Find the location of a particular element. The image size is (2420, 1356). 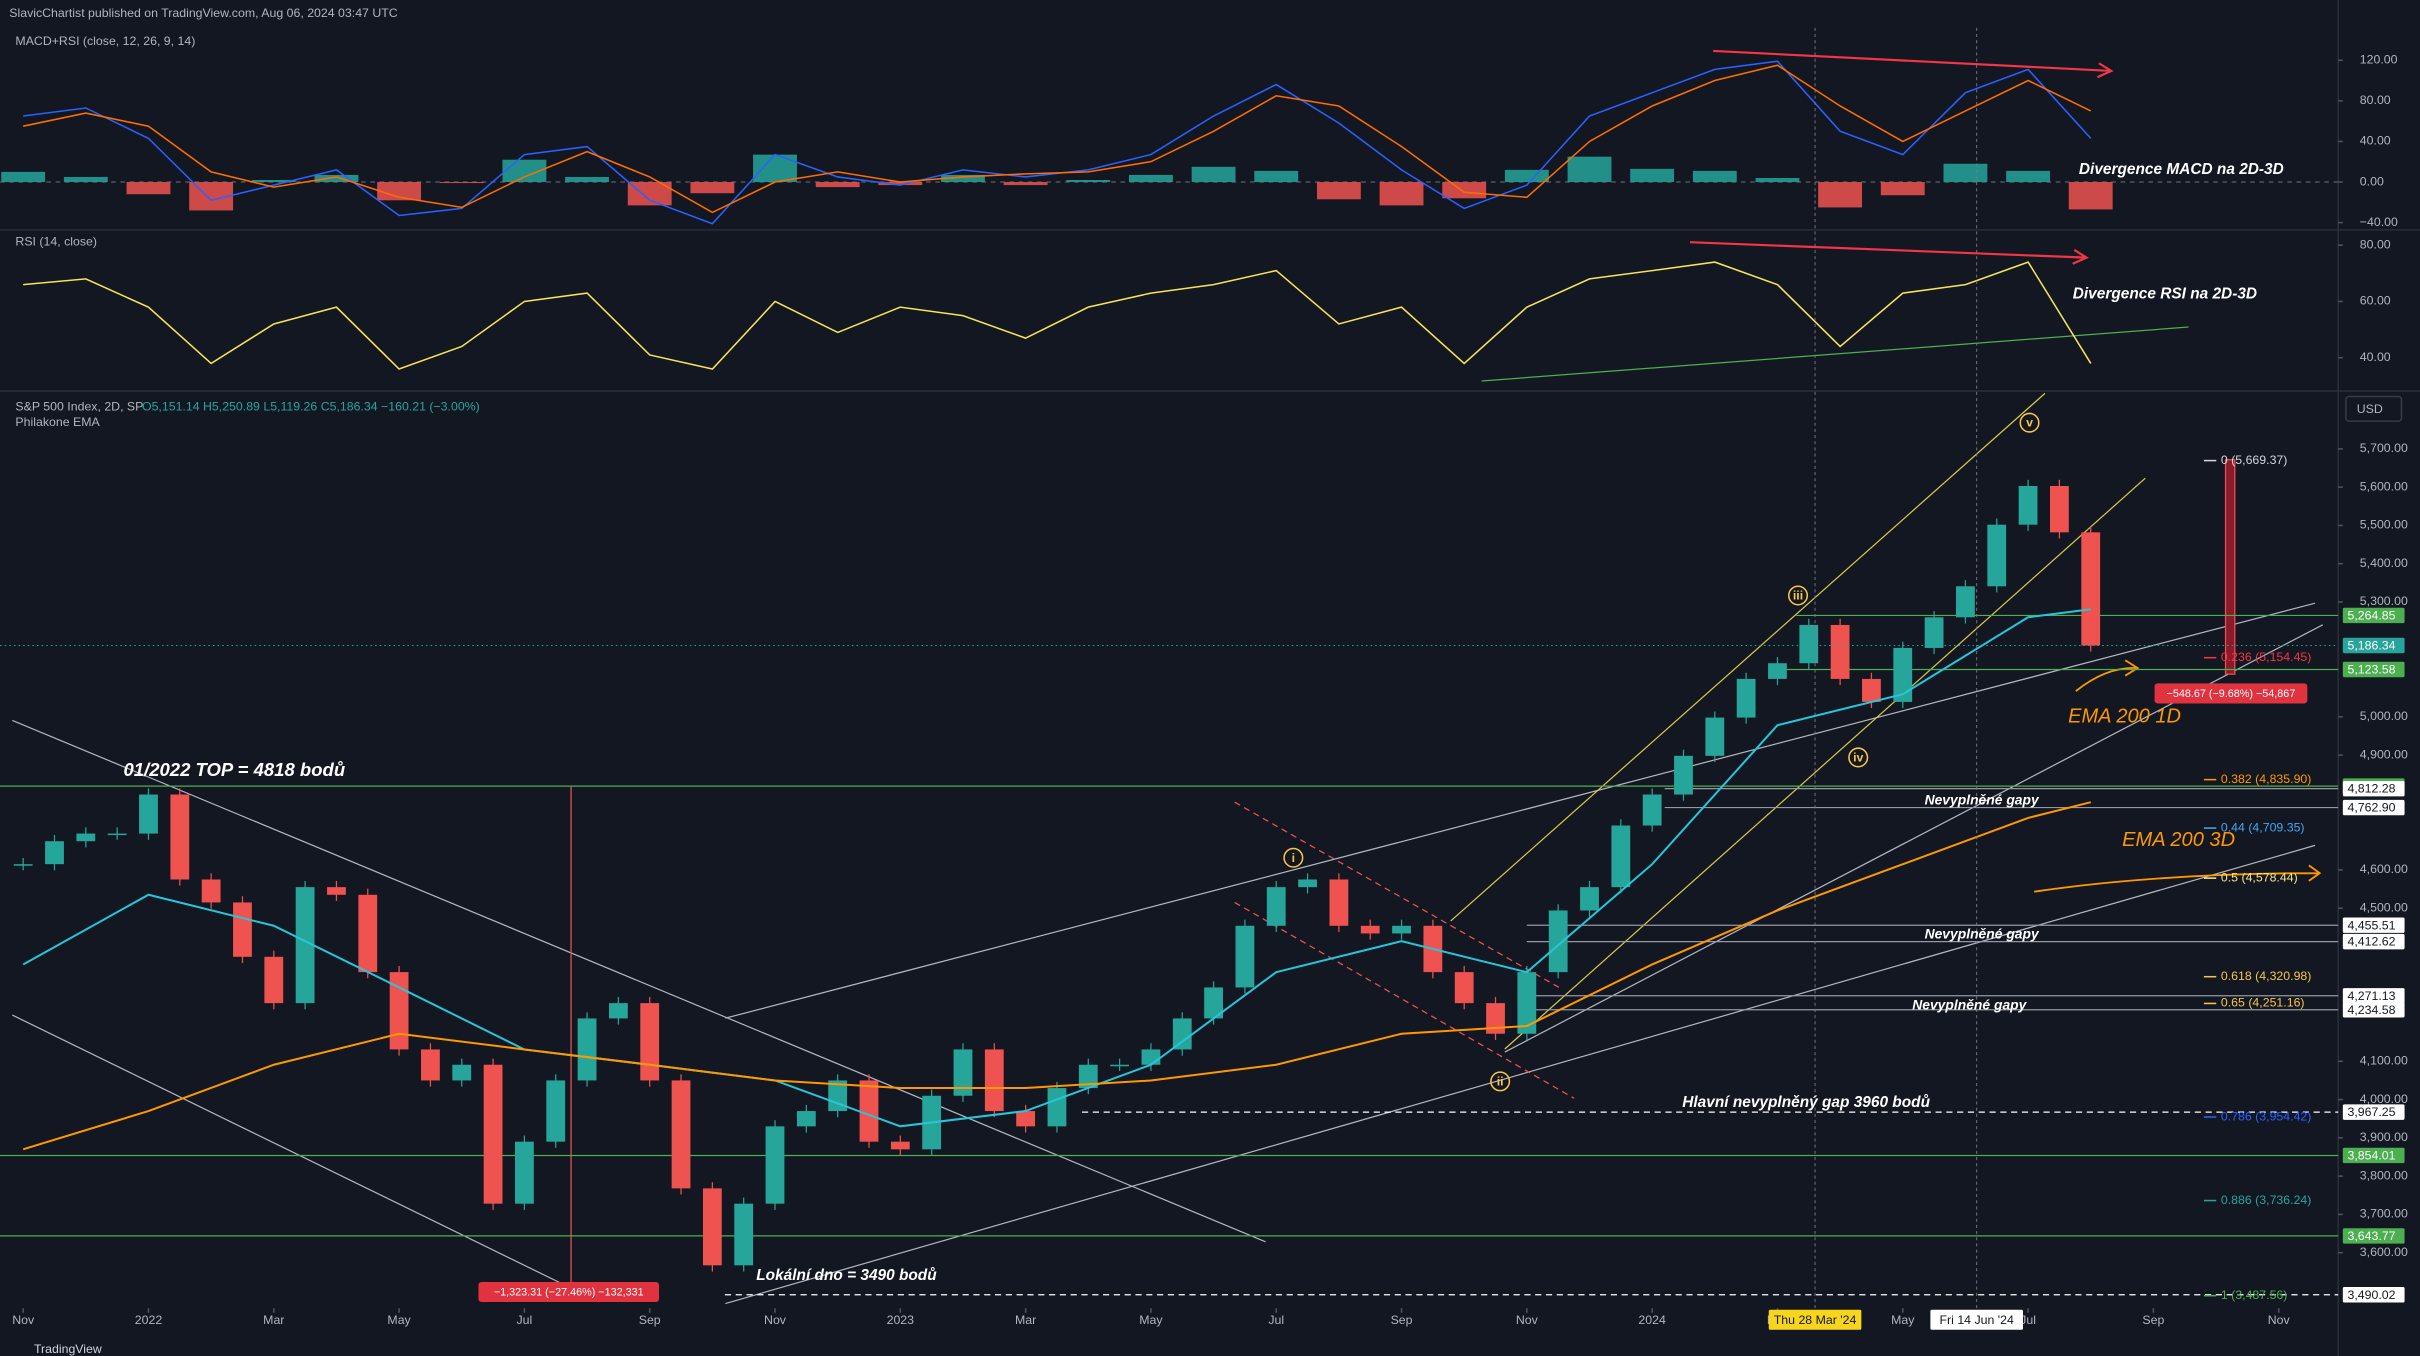

y-tick-label: 40.00 is located at coordinates (2375, 357).